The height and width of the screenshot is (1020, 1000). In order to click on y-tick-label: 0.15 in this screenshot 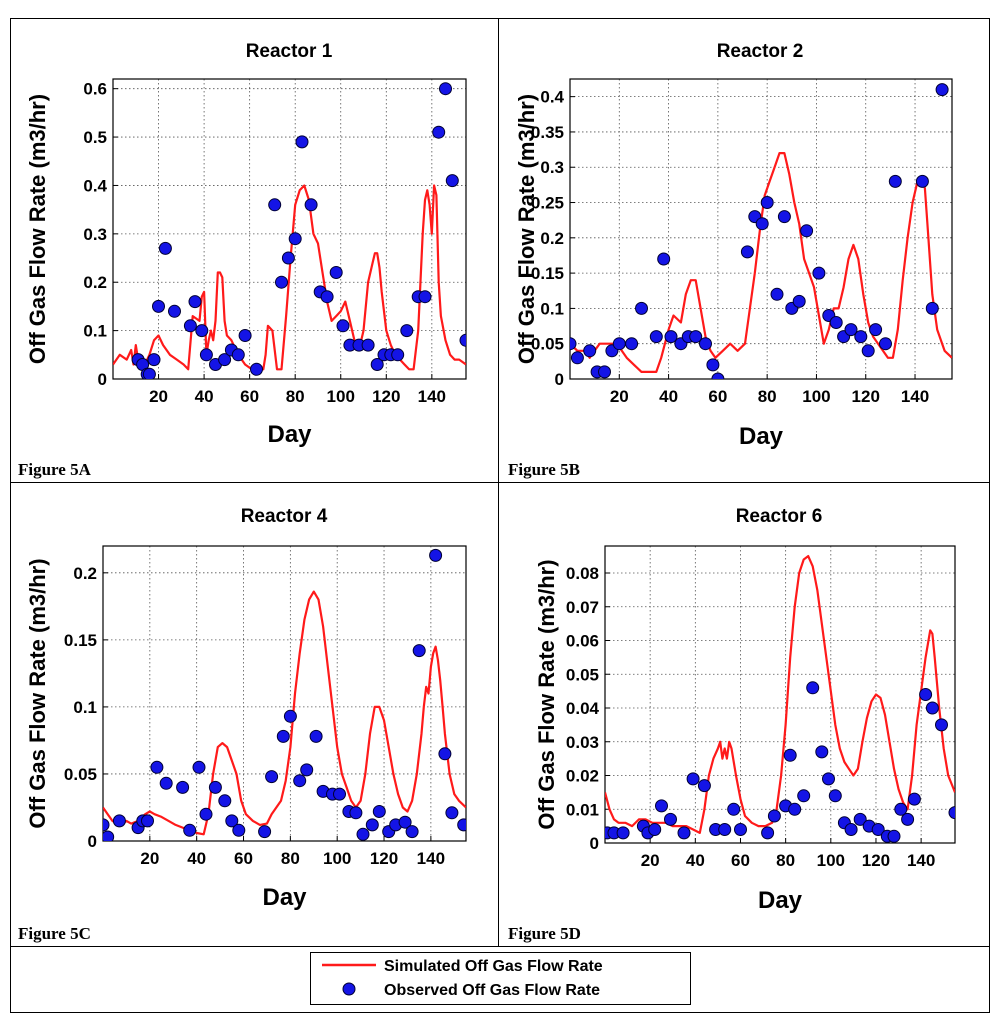, I will do `click(547, 273)`.